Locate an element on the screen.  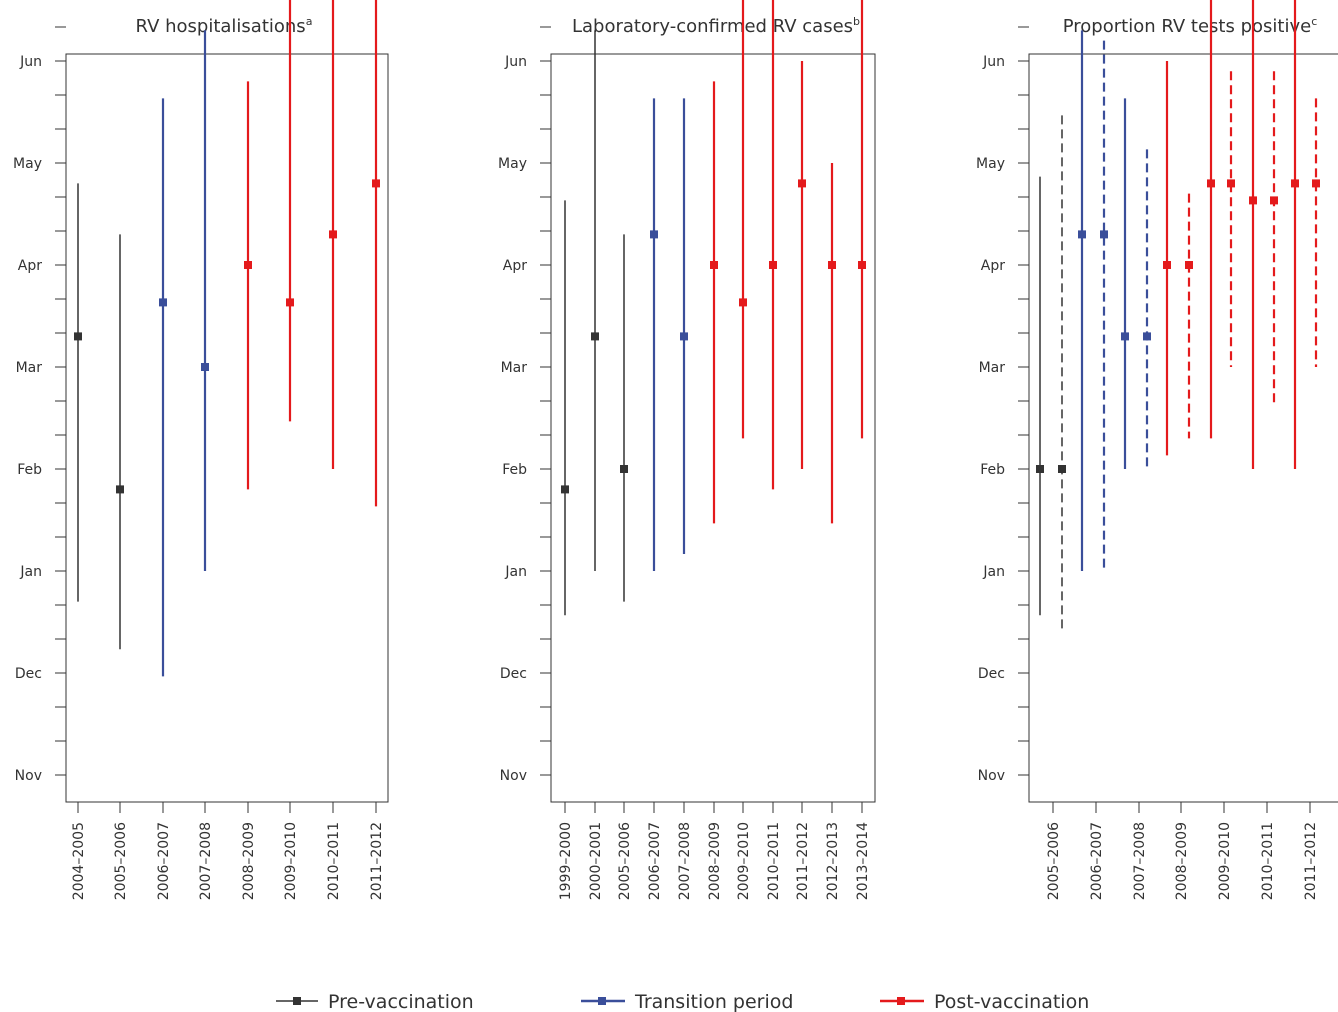
legend-label: Pre-vaccination is located at coordinates (401, 1001).